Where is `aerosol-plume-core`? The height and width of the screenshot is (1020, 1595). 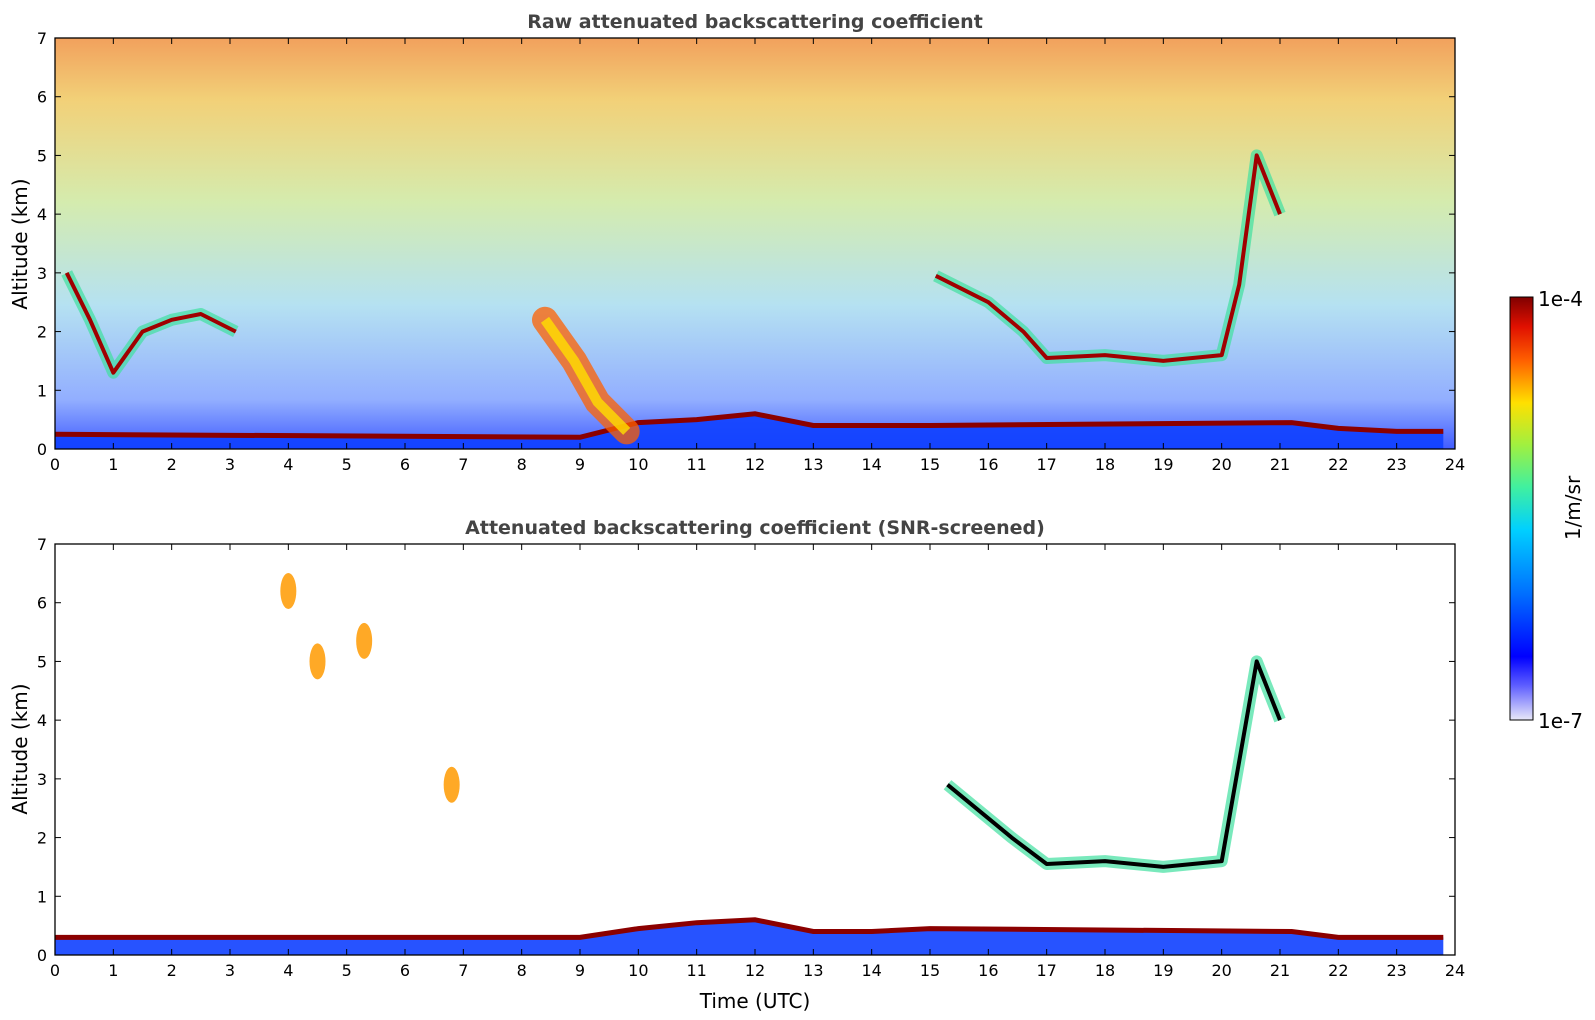 aerosol-plume-core is located at coordinates (585, 375).